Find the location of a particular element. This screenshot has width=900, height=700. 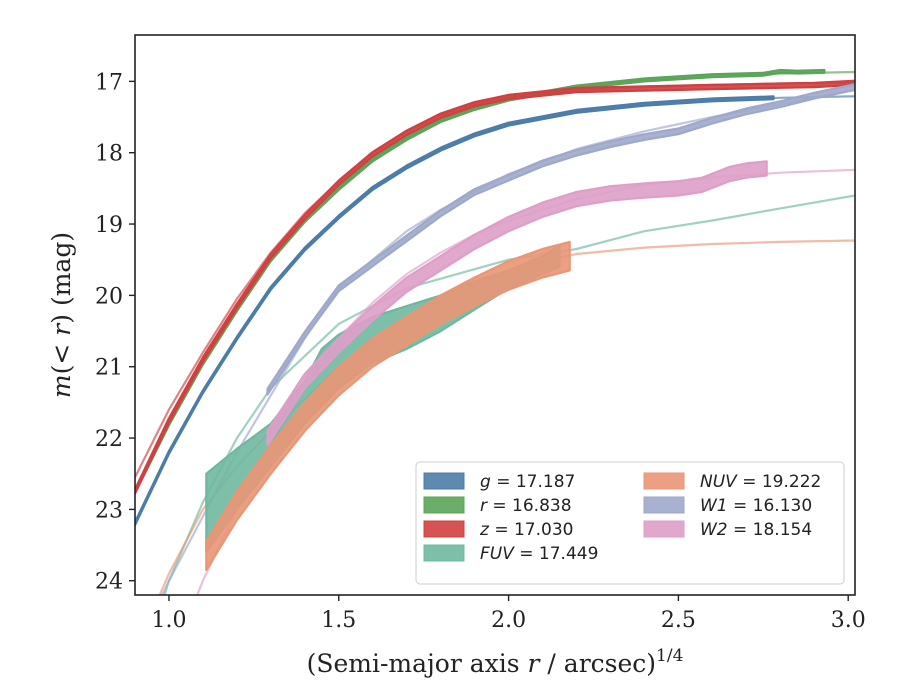

legend-label-w2: W2 = 18.154 is located at coordinates (756, 530).